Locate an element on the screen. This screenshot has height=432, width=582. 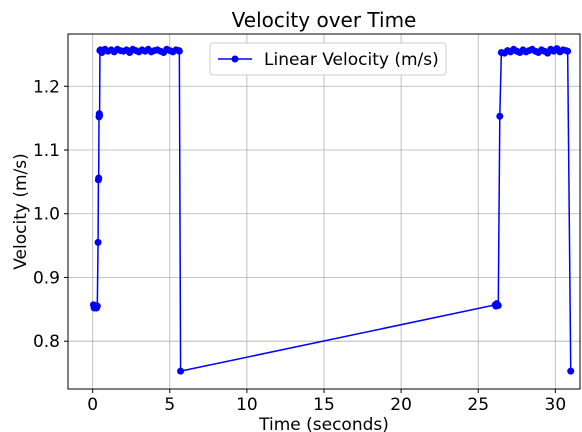
x-tick-label: 20 is located at coordinates (401, 405).